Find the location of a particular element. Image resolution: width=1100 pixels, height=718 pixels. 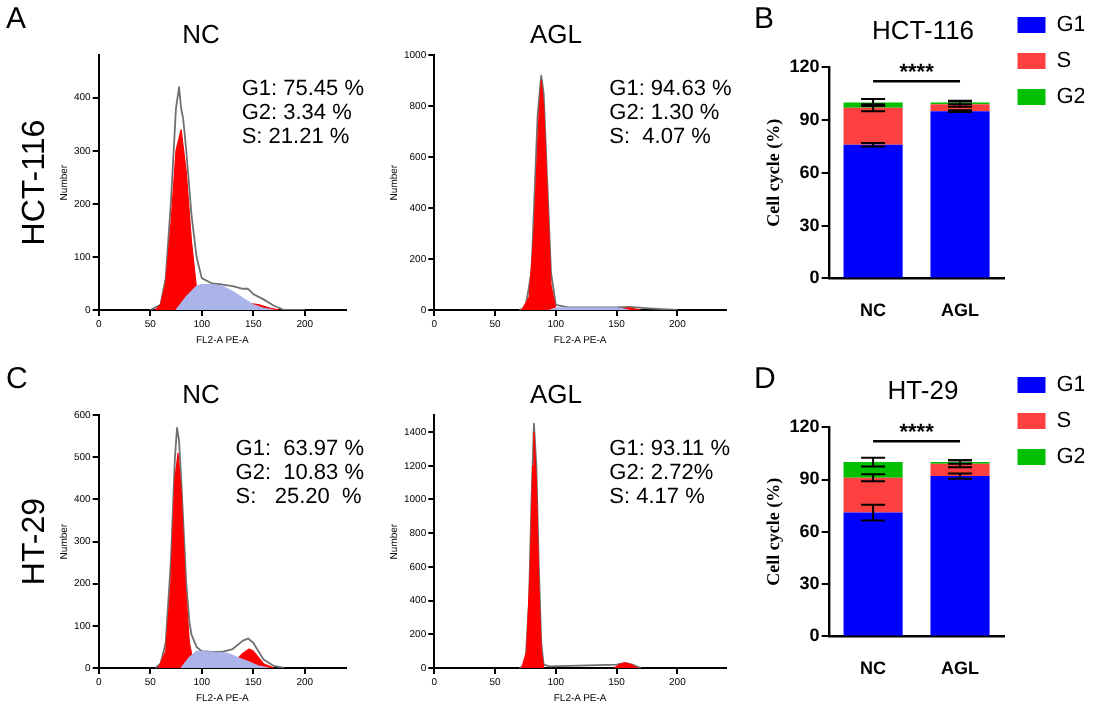

chart-title: HT-29 is located at coordinates (923, 389).